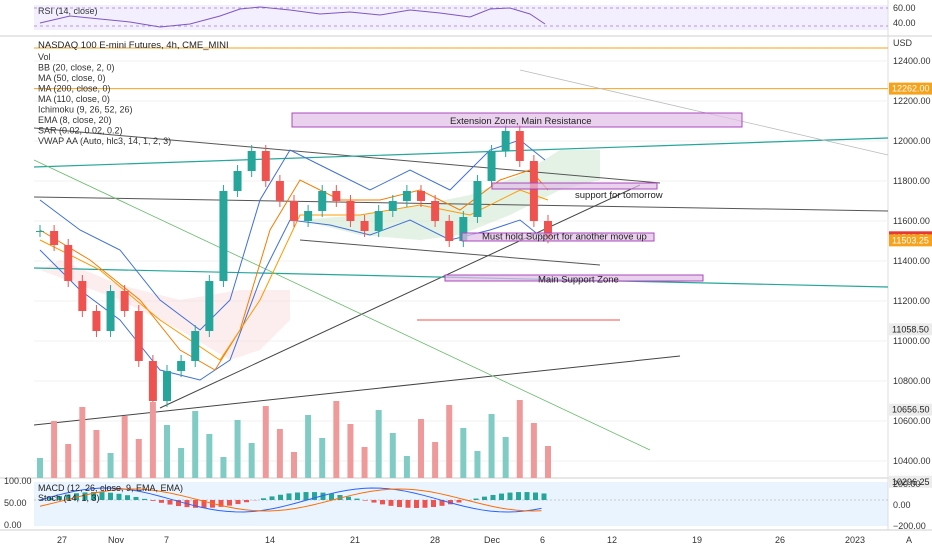 The height and width of the screenshot is (550, 932). Describe the element at coordinates (521, 121) in the screenshot. I see `annotation-label: Extension Zone, Main Resistance` at that location.